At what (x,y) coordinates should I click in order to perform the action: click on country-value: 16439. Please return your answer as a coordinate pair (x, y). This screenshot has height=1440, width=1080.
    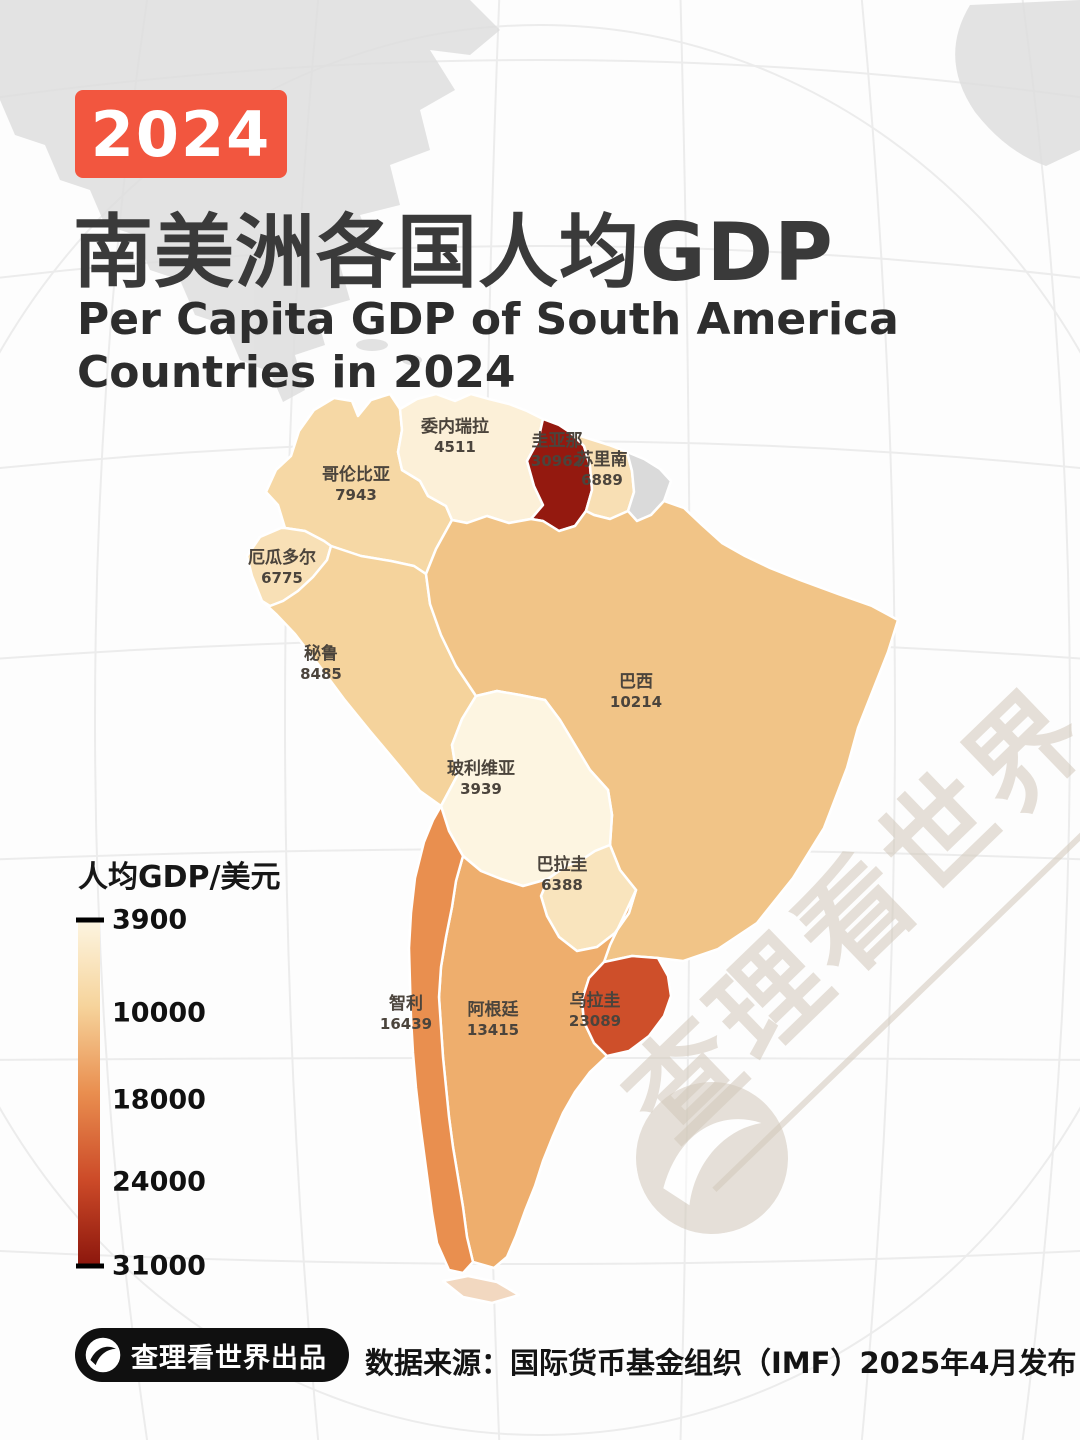
    Looking at the image, I should click on (406, 1024).